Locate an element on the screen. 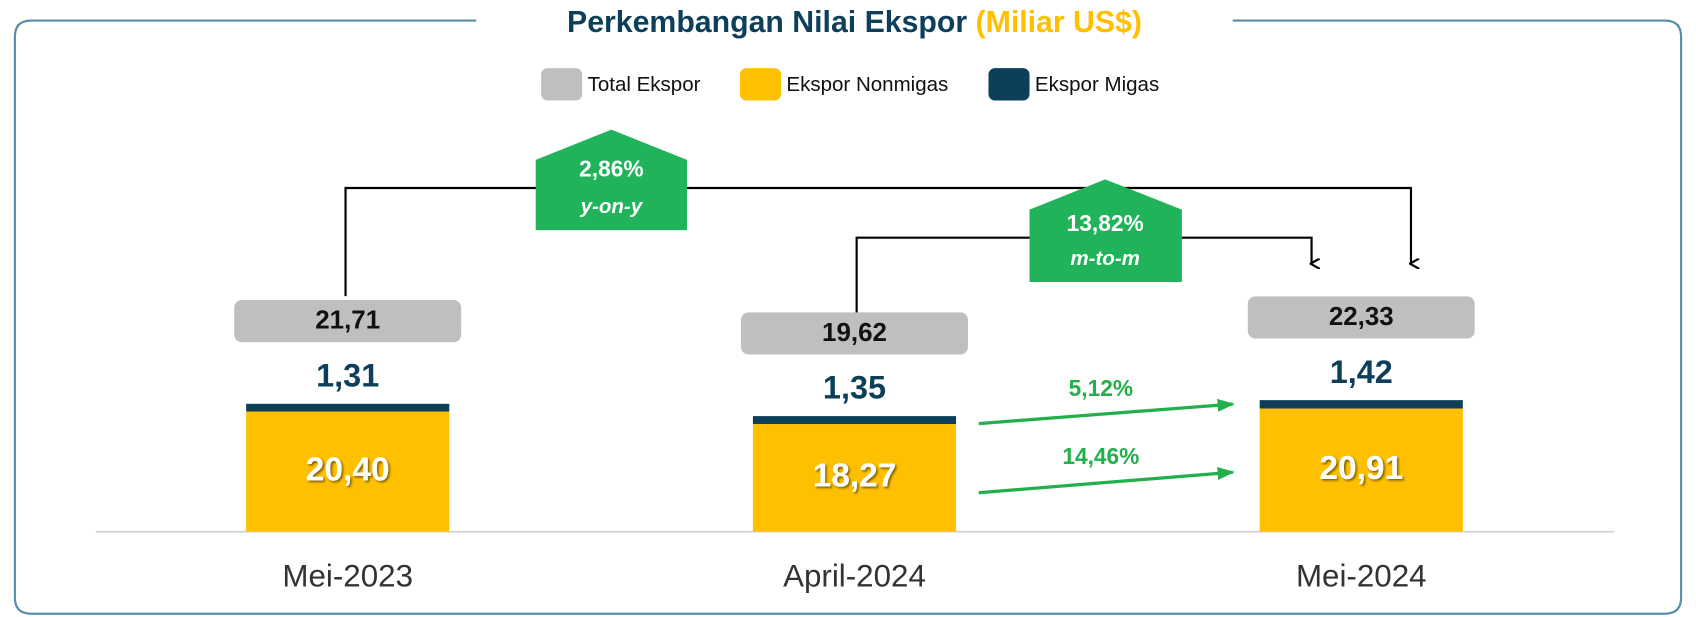 The height and width of the screenshot is (617, 1696). annotation: y-on-y is located at coordinates (612, 206).